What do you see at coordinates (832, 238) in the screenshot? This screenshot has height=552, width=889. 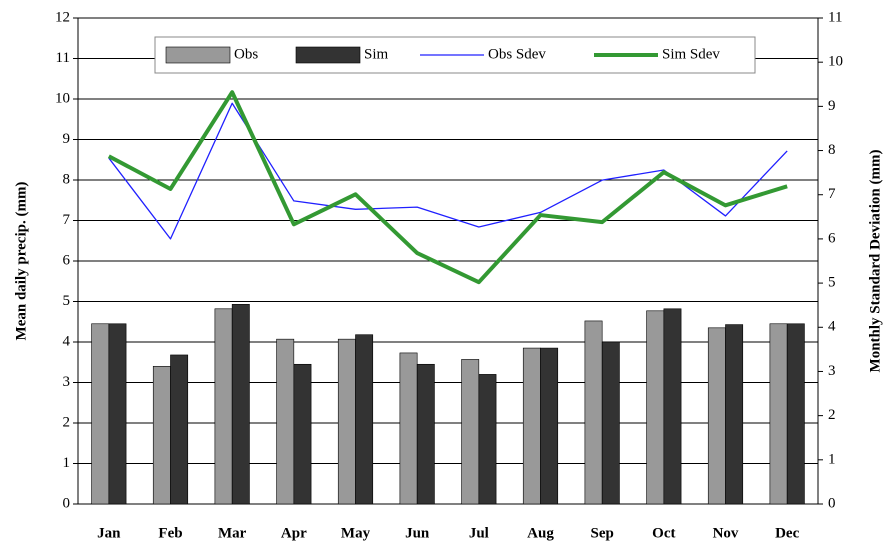 I see `y2-tick-label: 6` at bounding box center [832, 238].